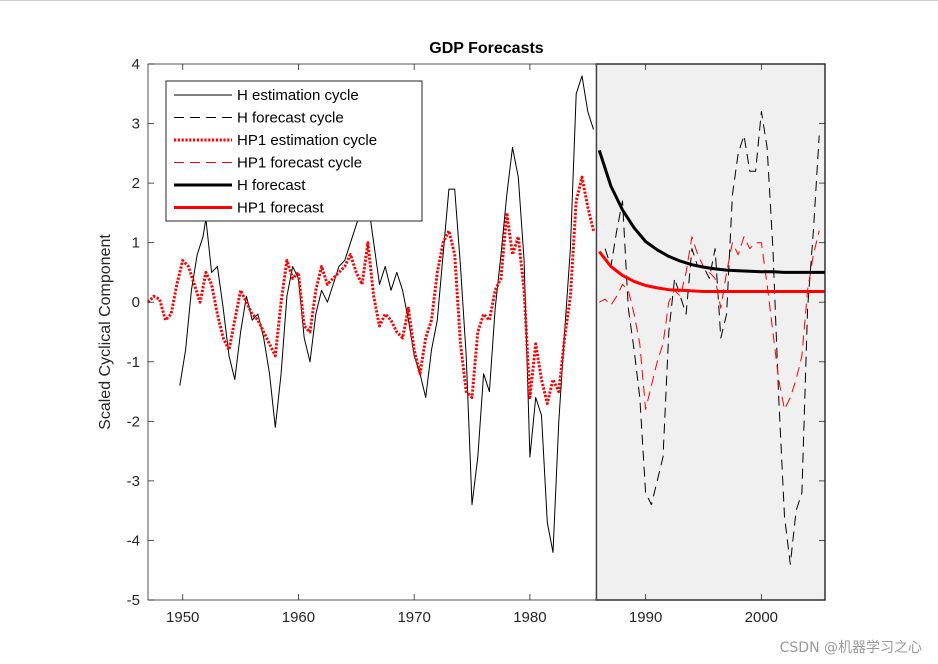  Describe the element at coordinates (307, 140) in the screenshot. I see `legend-label: HP1 estimation cycle` at that location.